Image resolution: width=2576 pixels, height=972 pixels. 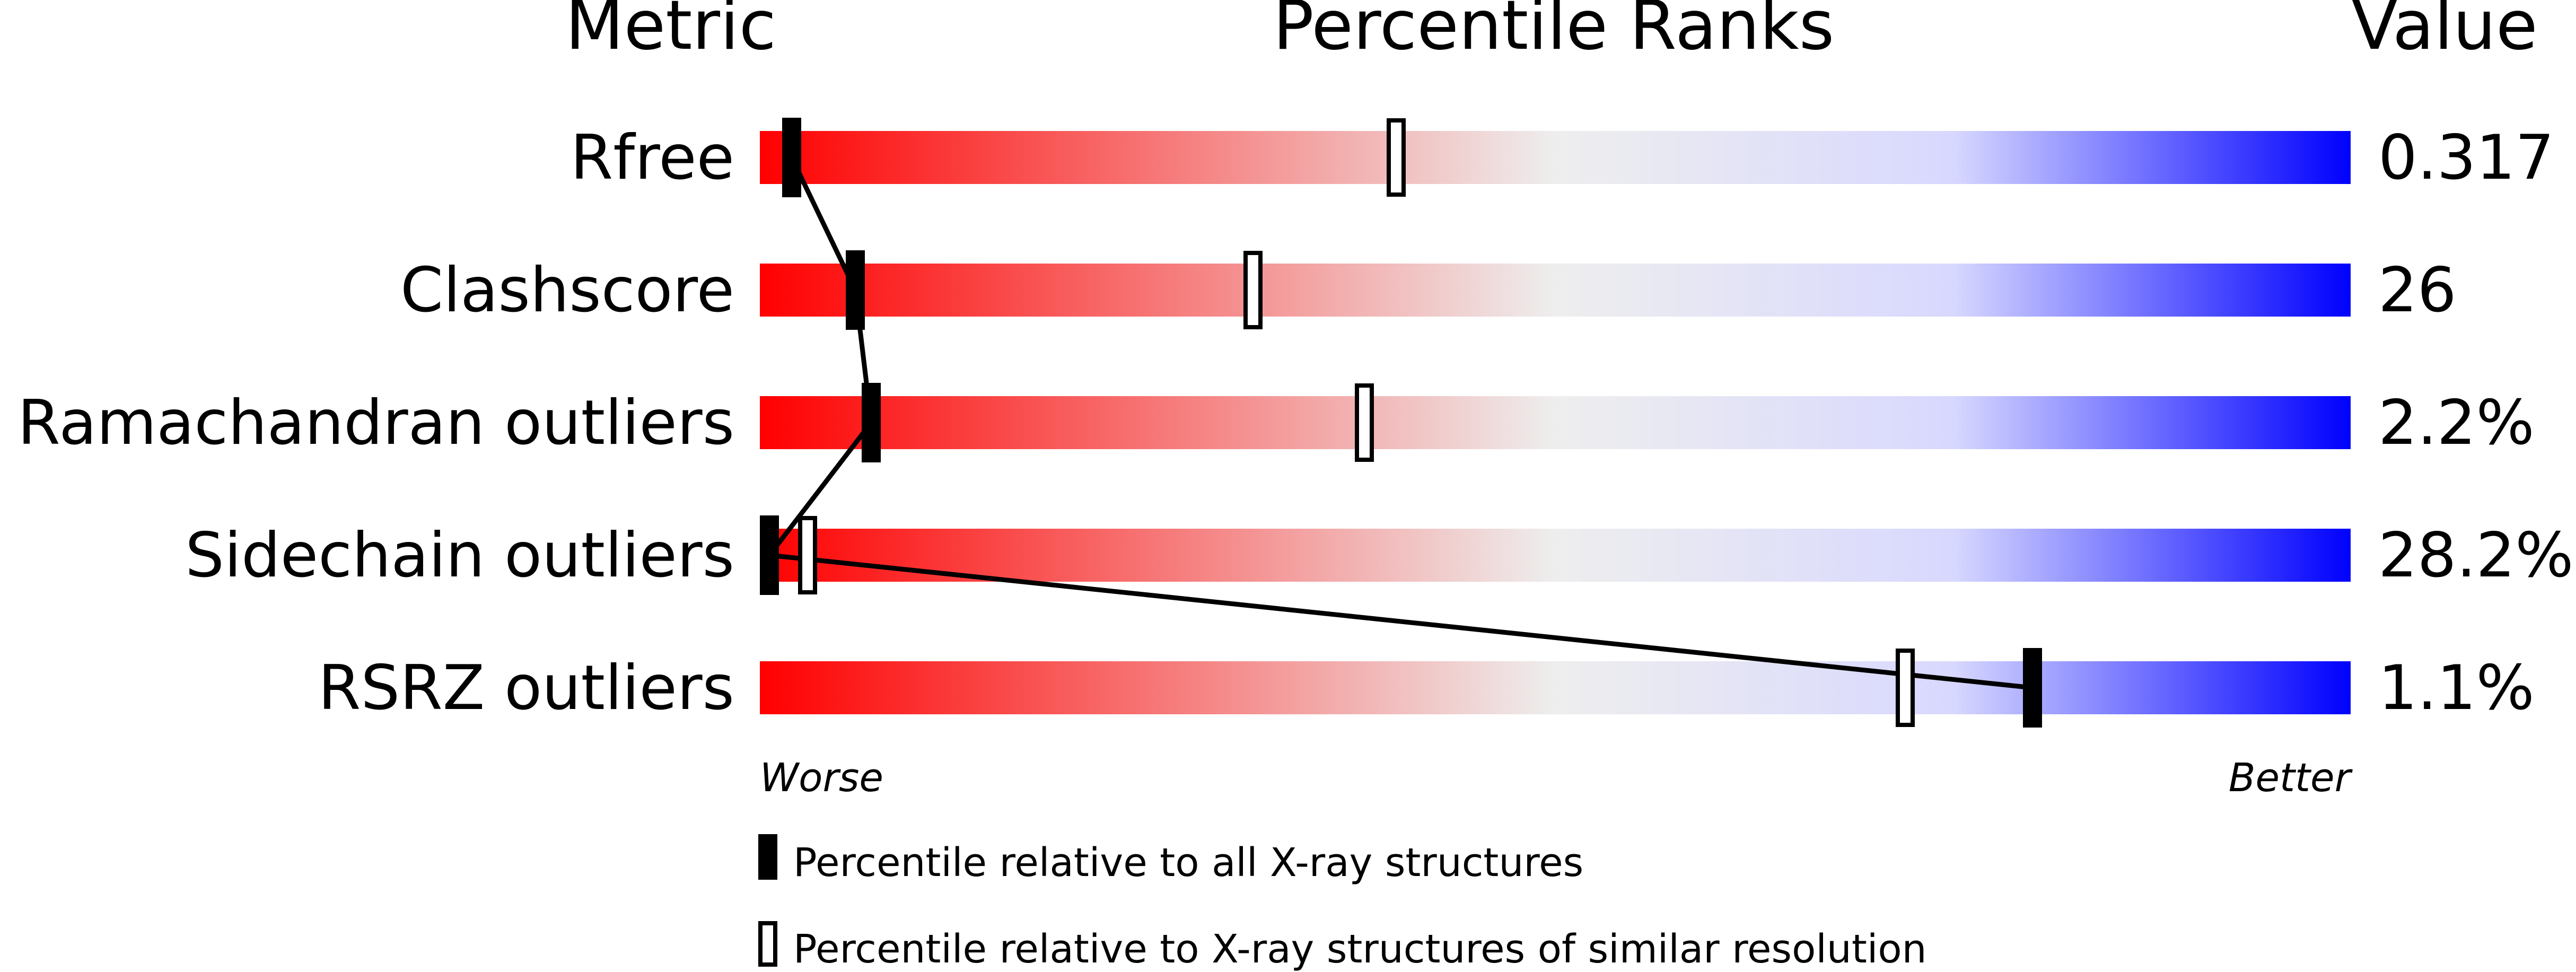 I want to click on relative-percentile-marker-rfree, so click(x=1396, y=157).